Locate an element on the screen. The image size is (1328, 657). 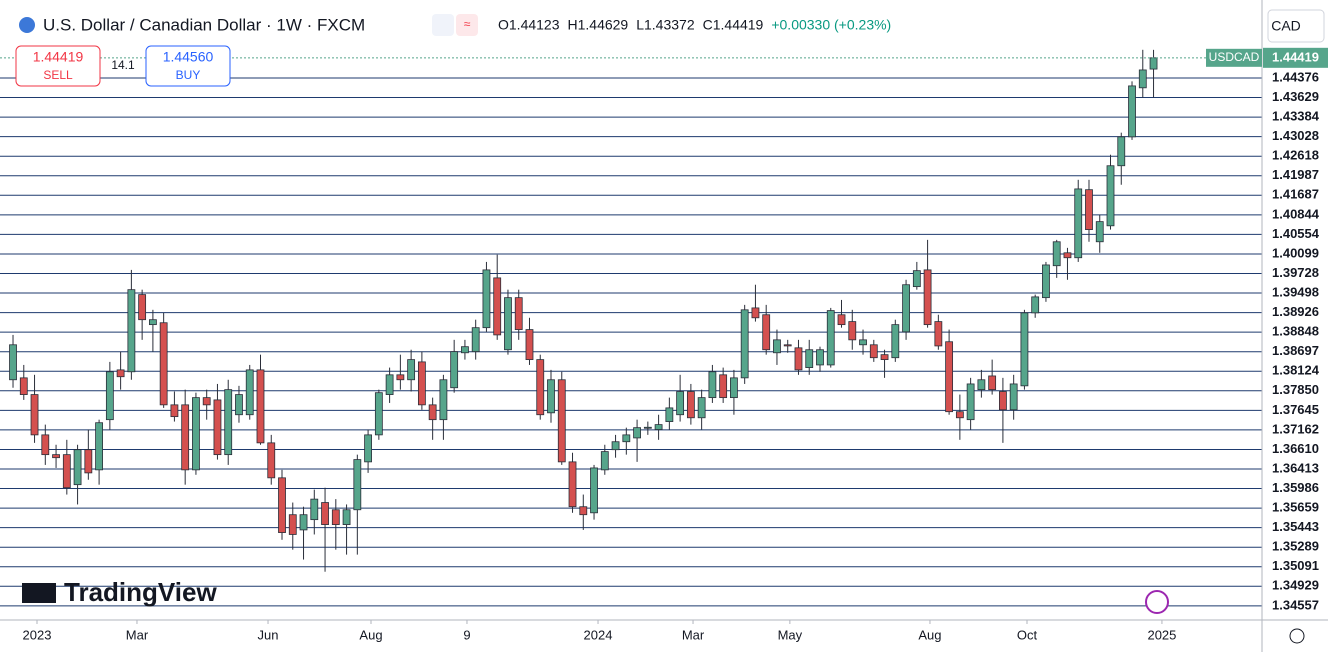
price-label: 1.37645 is located at coordinates (1295, 409).